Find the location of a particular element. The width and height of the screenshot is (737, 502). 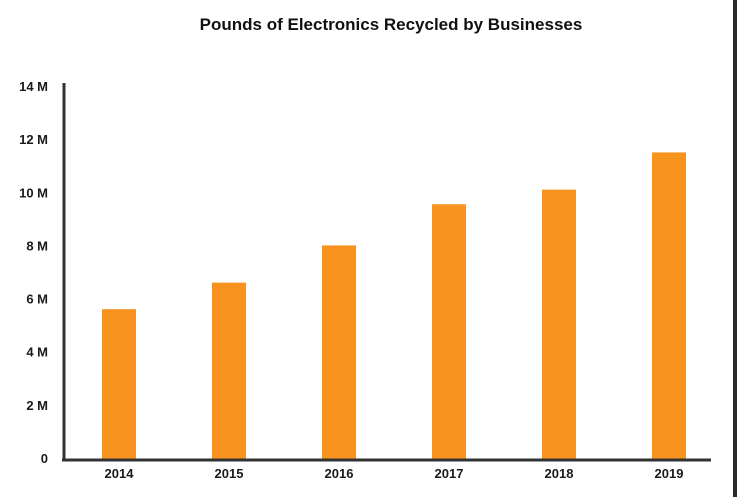

window-edge is located at coordinates (735, 248).